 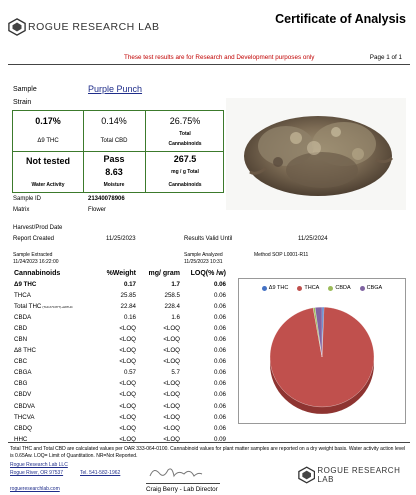 I want to click on header-divider, so click(x=209, y=64).